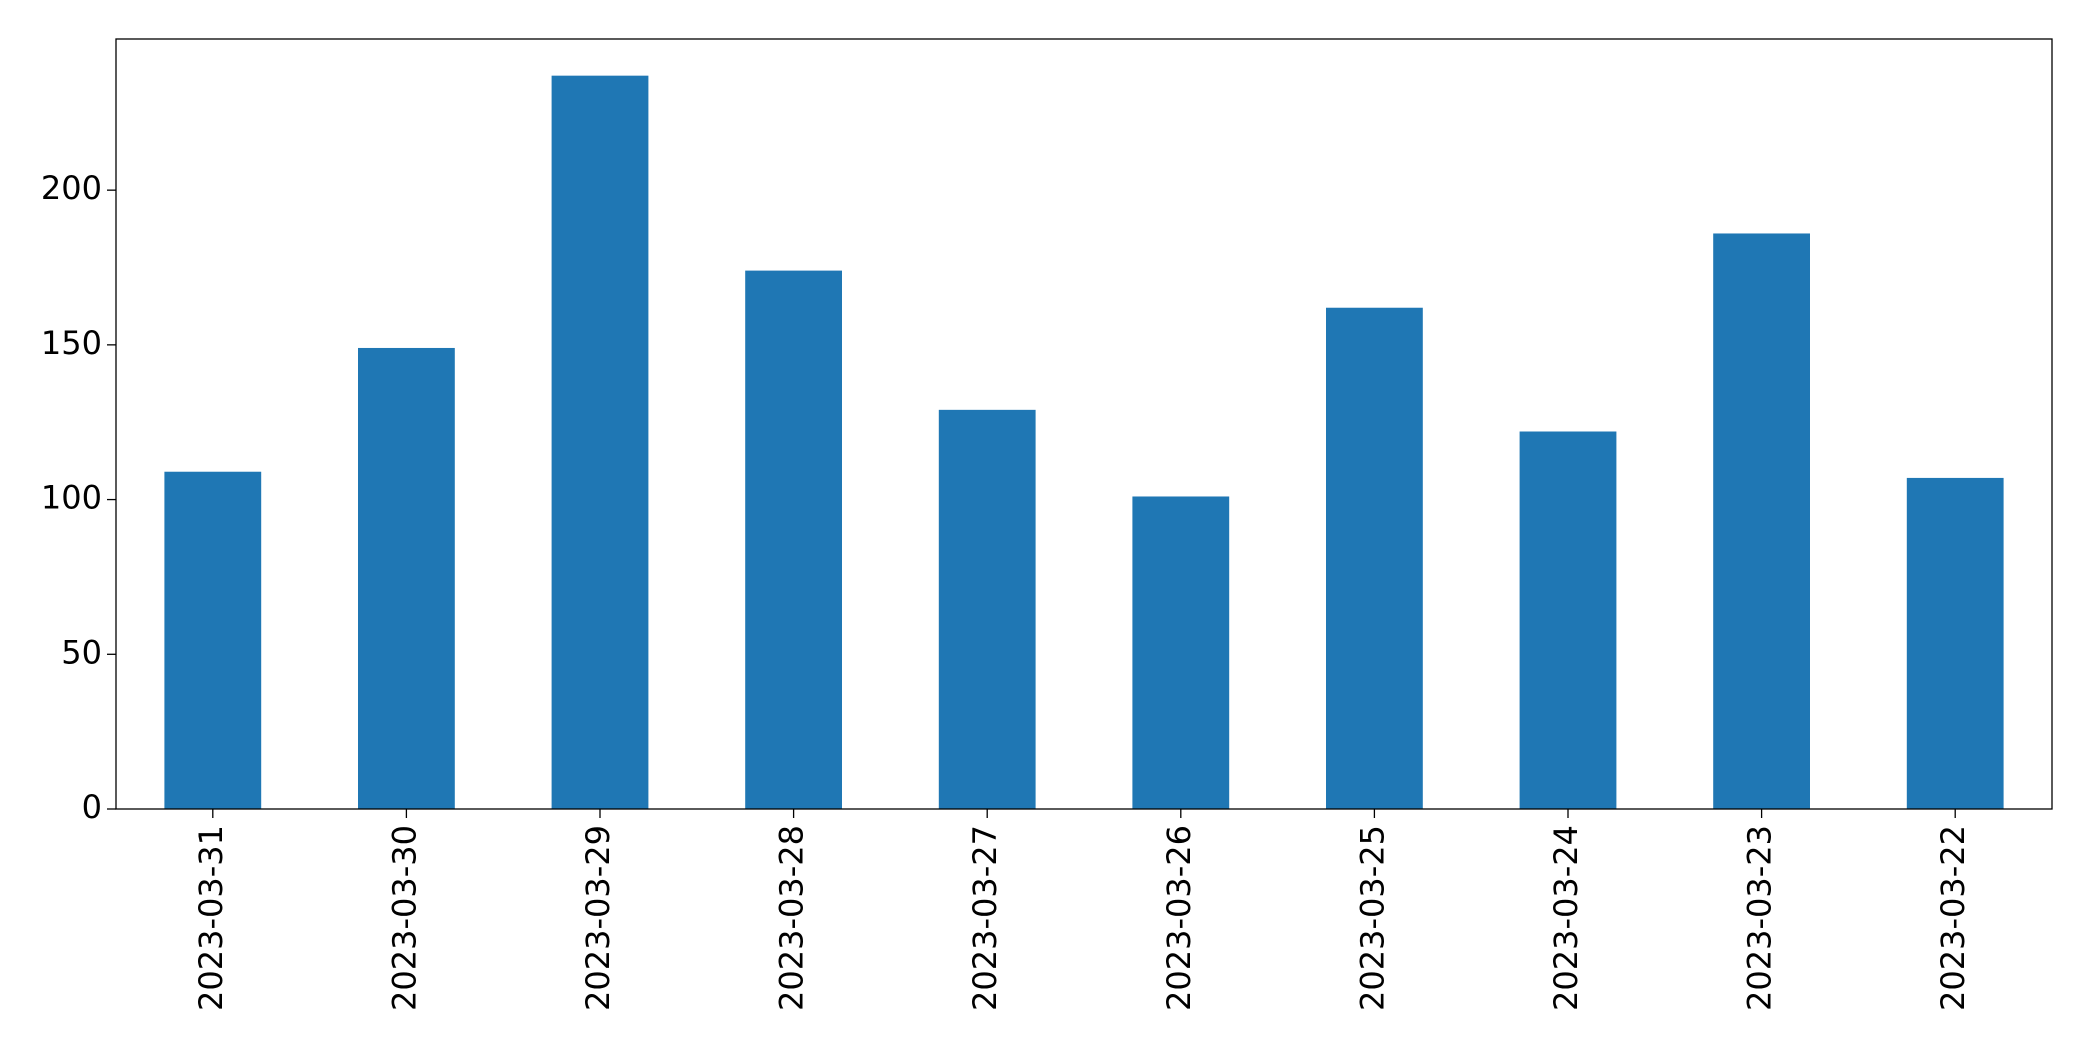 This screenshot has width=2093, height=1061. What do you see at coordinates (1179, 918) in the screenshot?
I see `x-tick-label: 2023-03-26` at bounding box center [1179, 918].